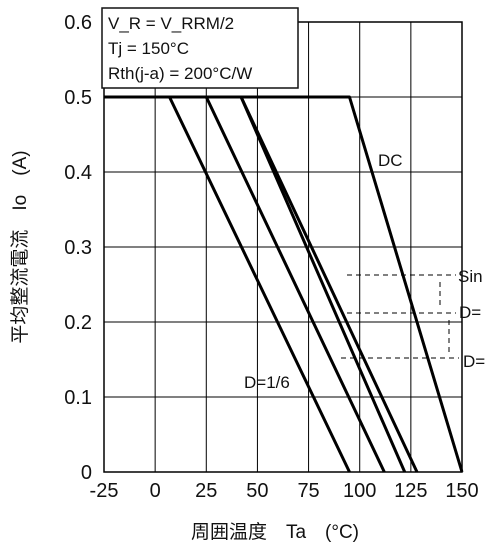 The height and width of the screenshot is (554, 485). I want to click on label-sine: Sin, so click(470, 276).